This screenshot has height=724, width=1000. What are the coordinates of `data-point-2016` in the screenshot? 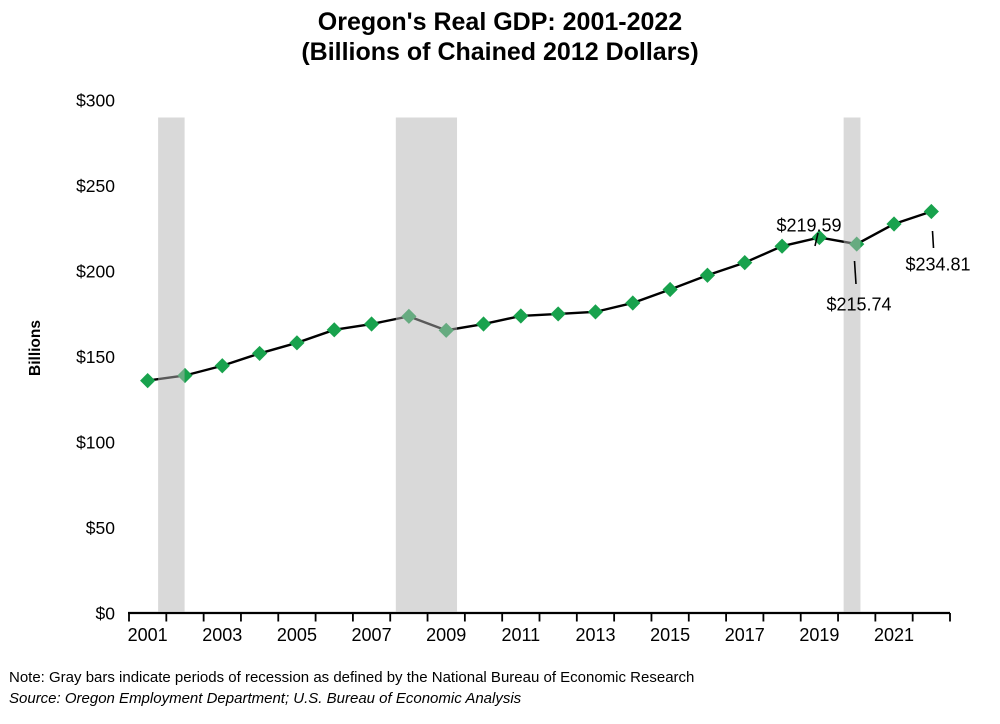 It's located at (707, 275).